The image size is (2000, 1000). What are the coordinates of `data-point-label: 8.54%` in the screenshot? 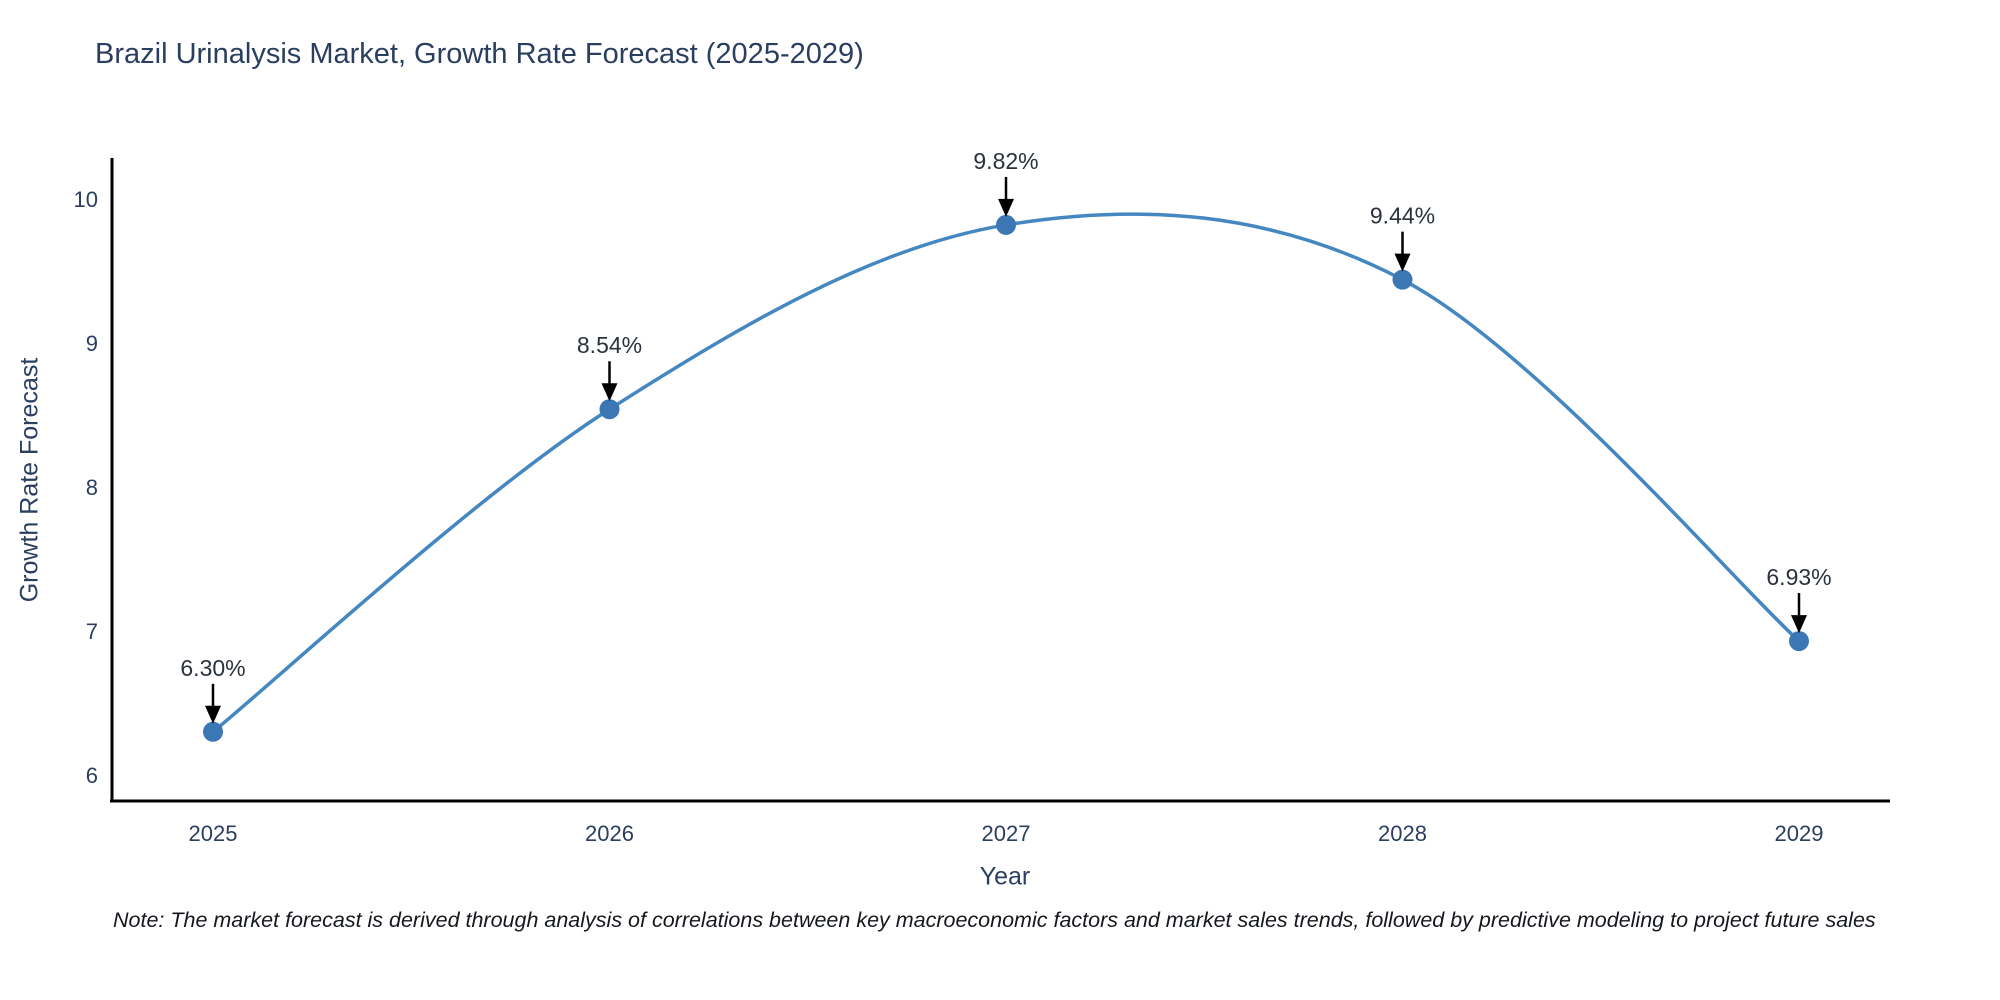 It's located at (609, 345).